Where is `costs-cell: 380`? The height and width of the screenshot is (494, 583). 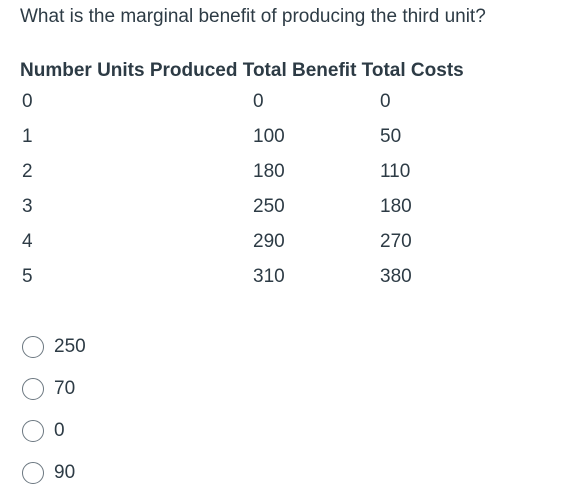 costs-cell: 380 is located at coordinates (396, 276).